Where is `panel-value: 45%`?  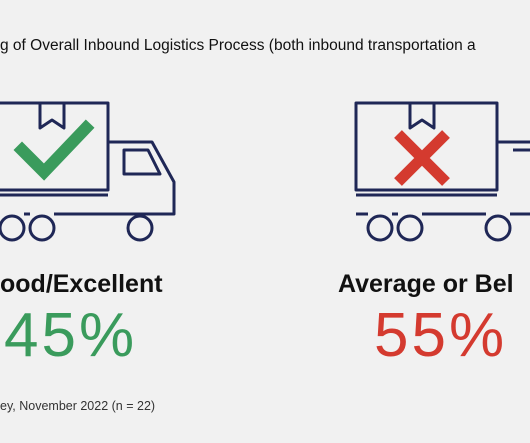 panel-value: 45% is located at coordinates (71, 335).